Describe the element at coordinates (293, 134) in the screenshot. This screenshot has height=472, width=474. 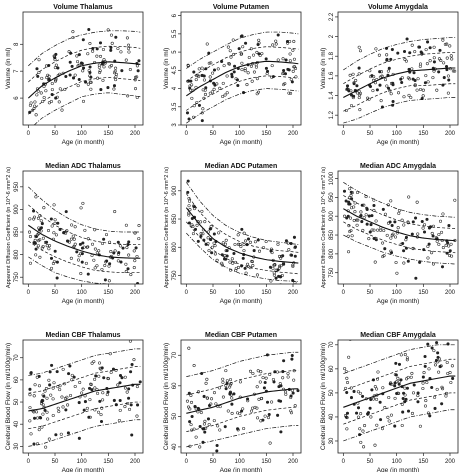
I see `x-tick-label: 200` at that location.